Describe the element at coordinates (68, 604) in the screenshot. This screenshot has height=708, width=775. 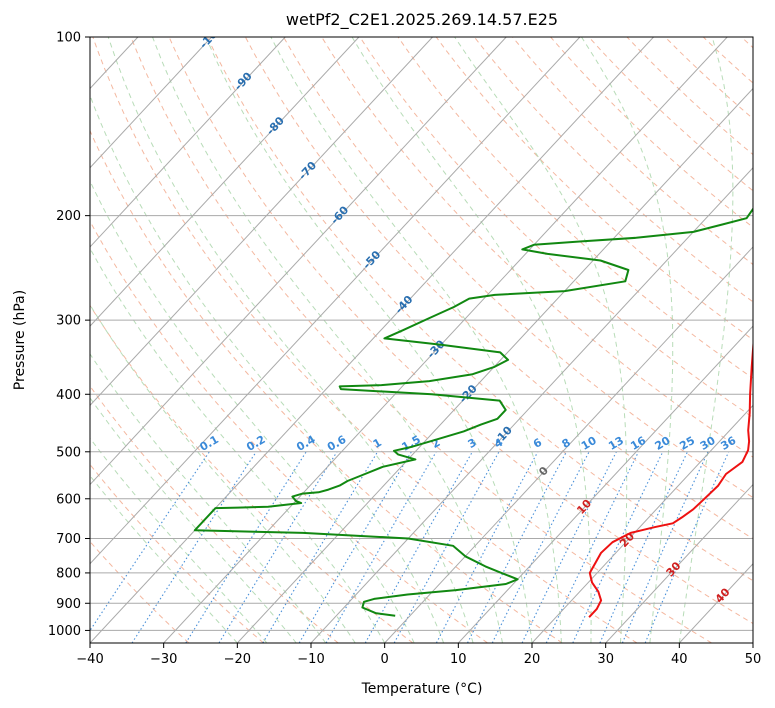
I see `y-tick-label: 900` at that location.